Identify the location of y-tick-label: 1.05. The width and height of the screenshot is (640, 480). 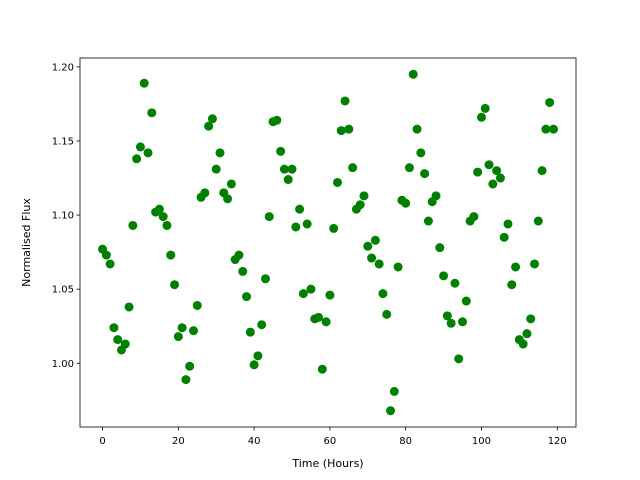
(63, 290).